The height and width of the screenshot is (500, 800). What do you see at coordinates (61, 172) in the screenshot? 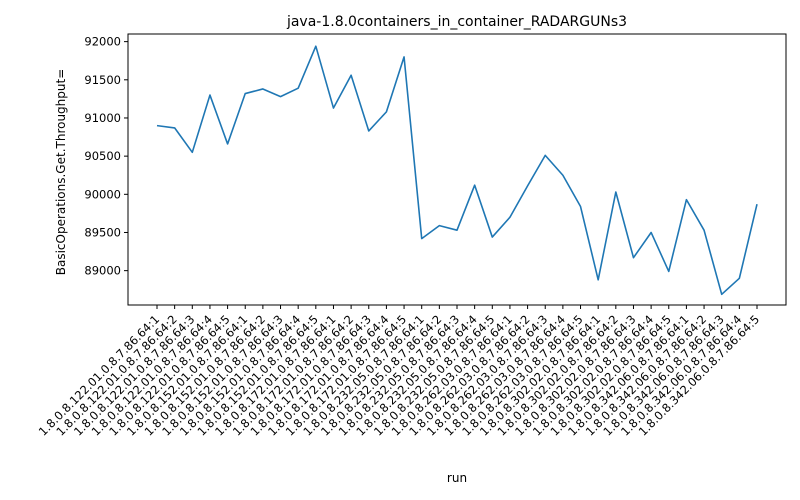
I see `y-axis-title: BasicOperations.Get.Throughput=` at bounding box center [61, 172].